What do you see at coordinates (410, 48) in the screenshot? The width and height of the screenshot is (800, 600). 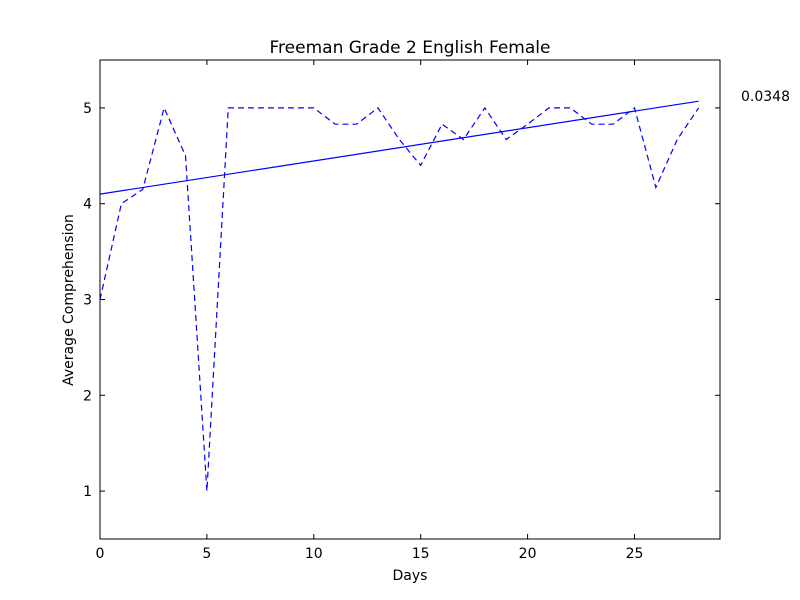 I see `chart-title: Freeman Grade 2 English Female` at bounding box center [410, 48].